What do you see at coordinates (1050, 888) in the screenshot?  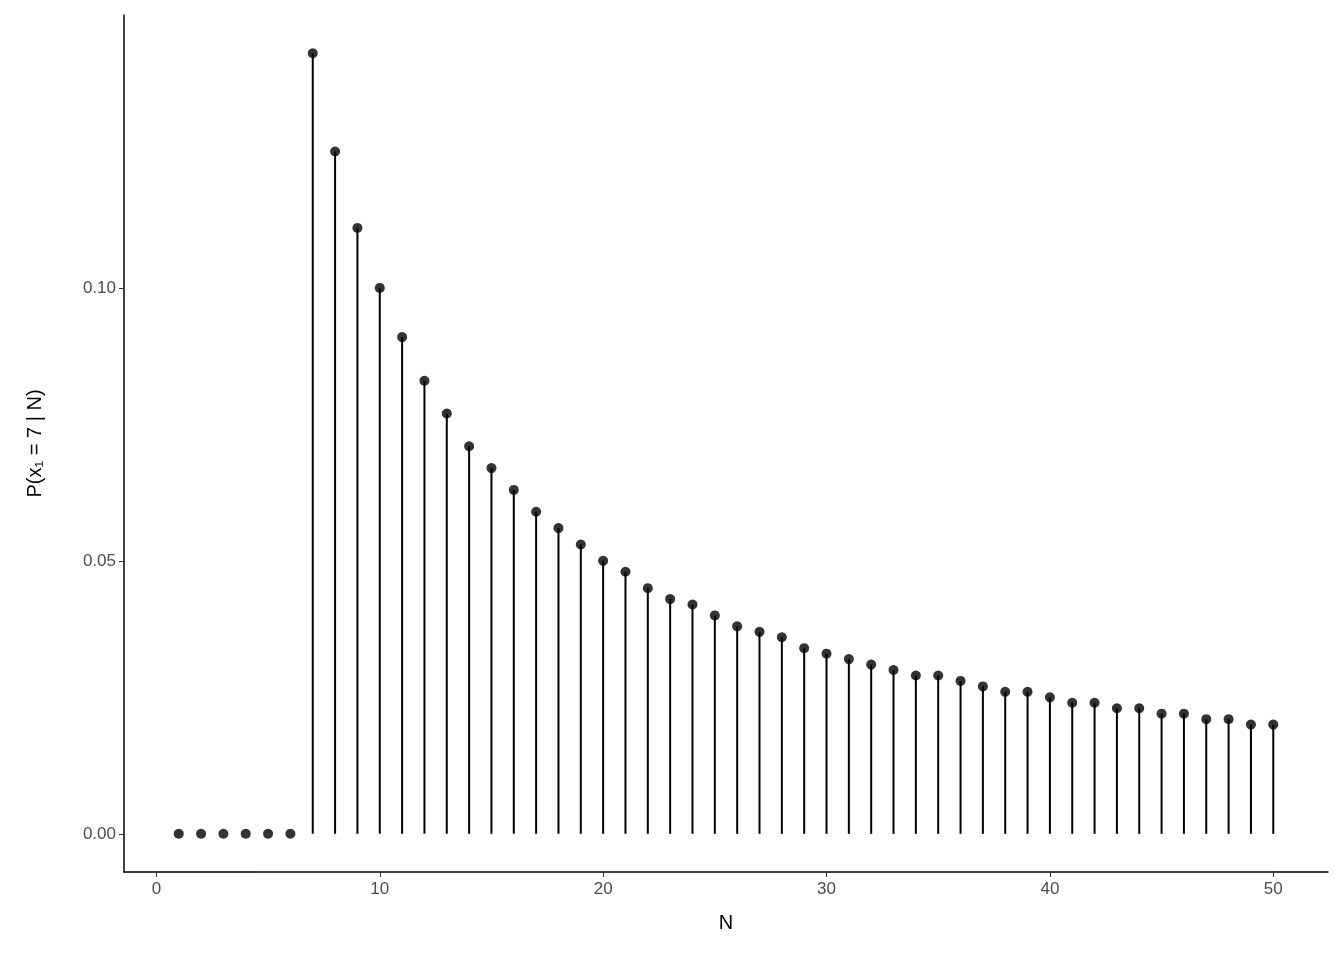 I see `x-tick-label: 40` at bounding box center [1050, 888].